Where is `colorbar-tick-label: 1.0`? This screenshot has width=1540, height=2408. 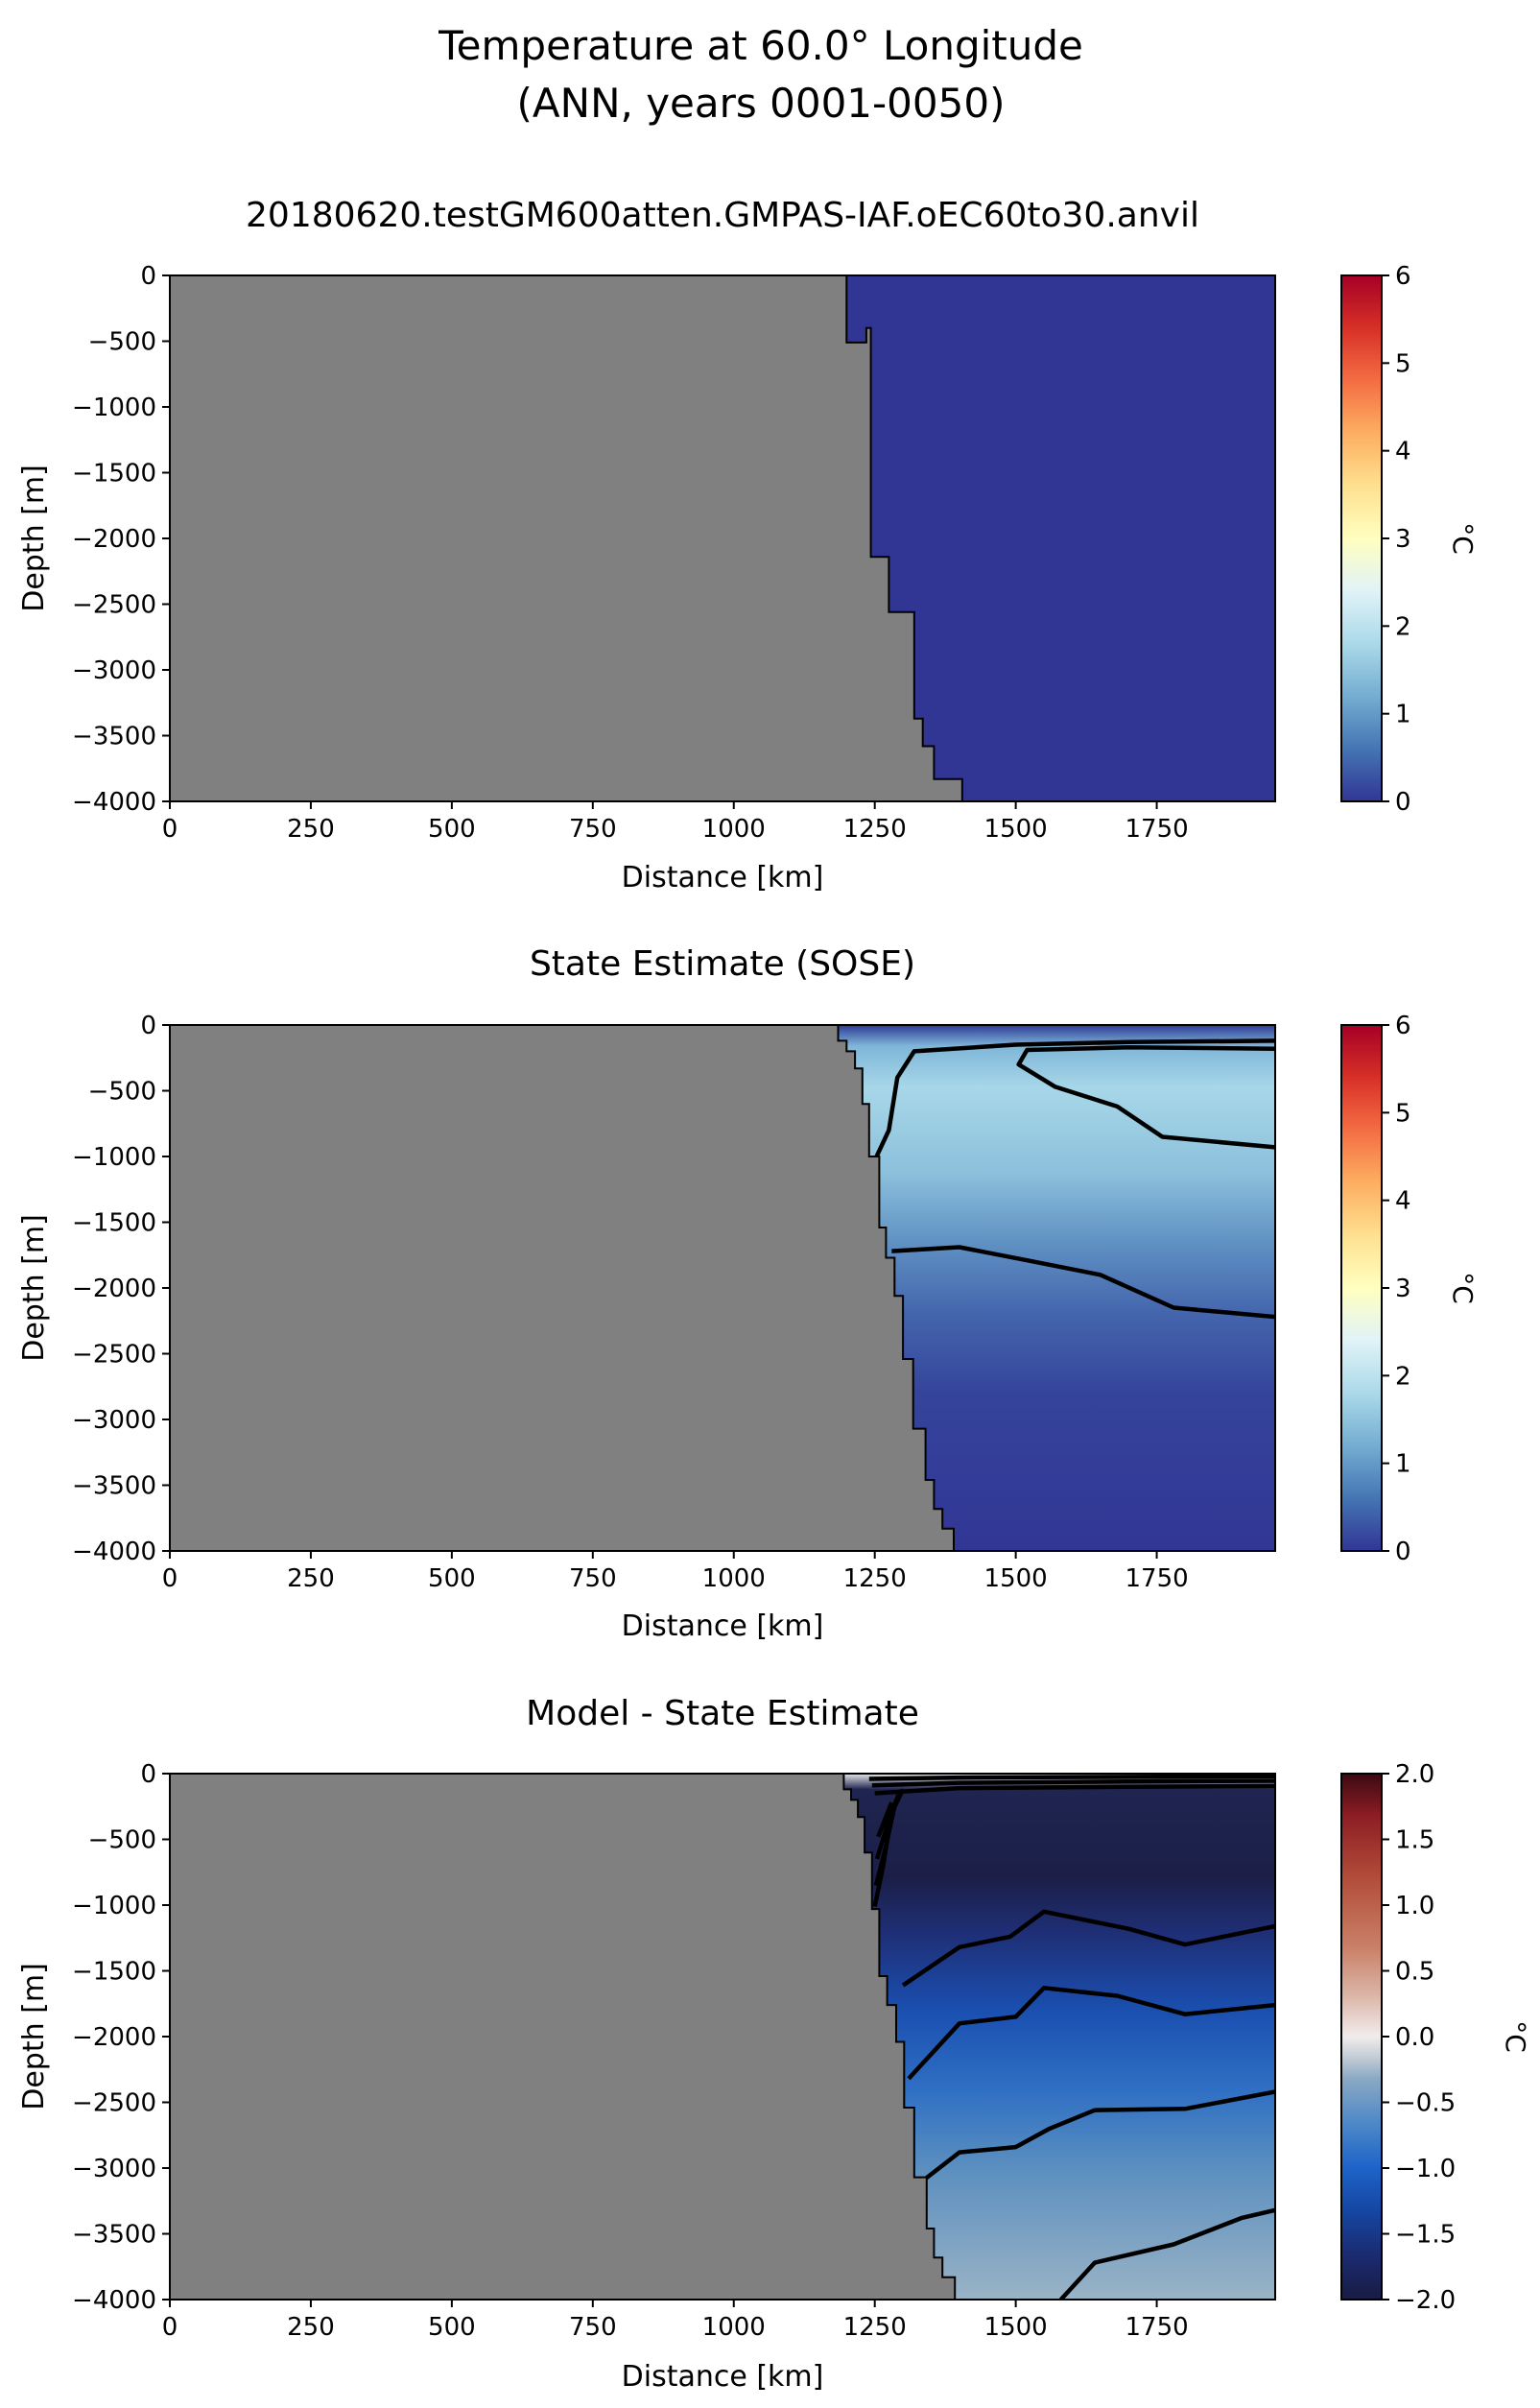
colorbar-tick-label: 1.0 is located at coordinates (1414, 1906).